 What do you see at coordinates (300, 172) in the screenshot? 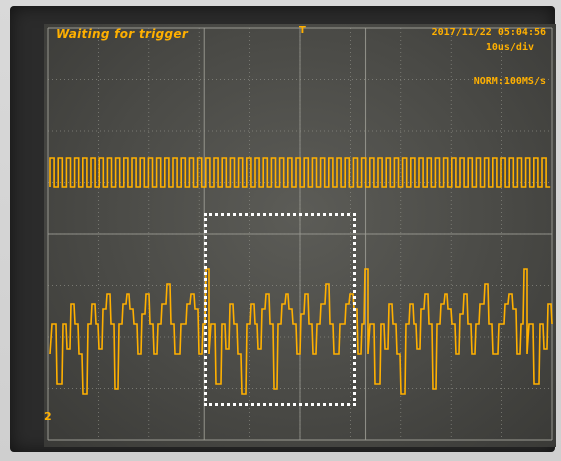
I see `clock-trace` at bounding box center [300, 172].